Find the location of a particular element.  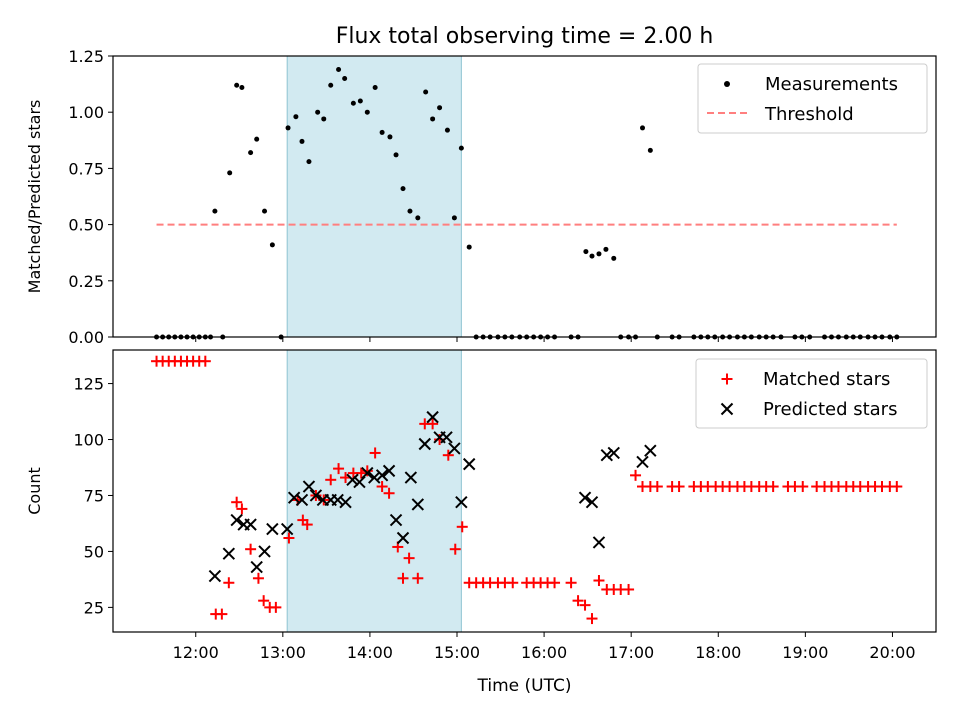

bottom-y-tick-label: 100 is located at coordinates (88, 440).